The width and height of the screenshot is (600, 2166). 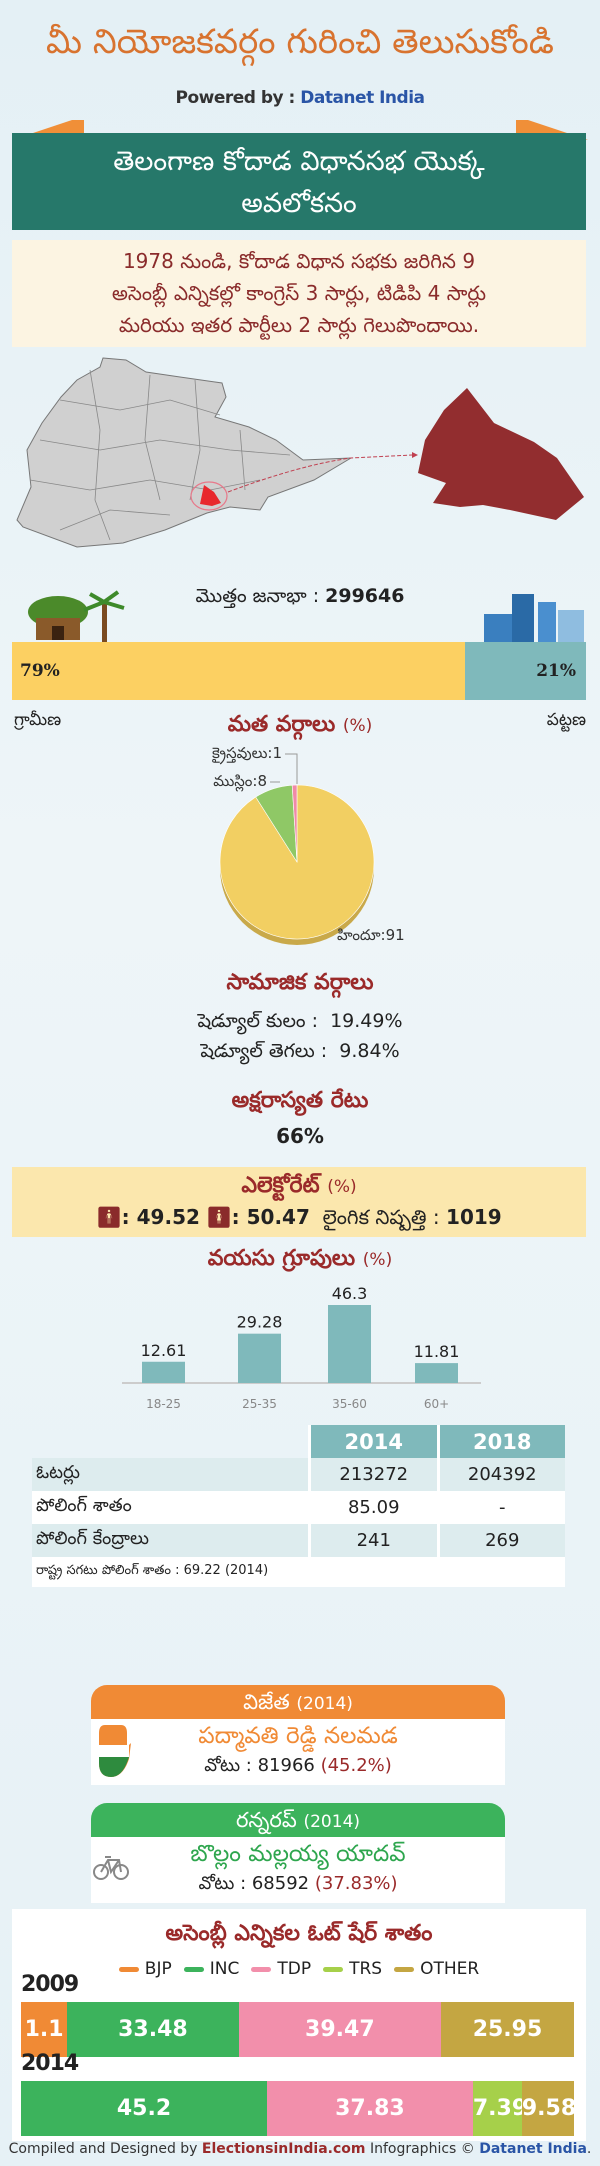 What do you see at coordinates (164, 1350) in the screenshot?
I see `age-bar-value: 12.61` at bounding box center [164, 1350].